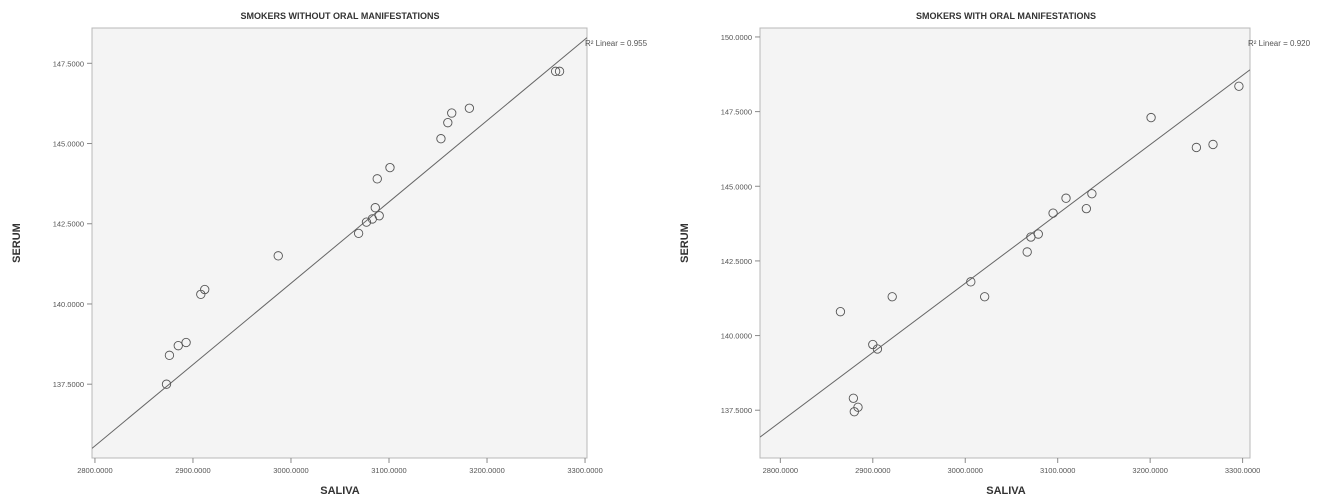 The image size is (1342, 500). Describe the element at coordinates (736, 37) in the screenshot. I see `y-tick-label: 150.0000` at that location.